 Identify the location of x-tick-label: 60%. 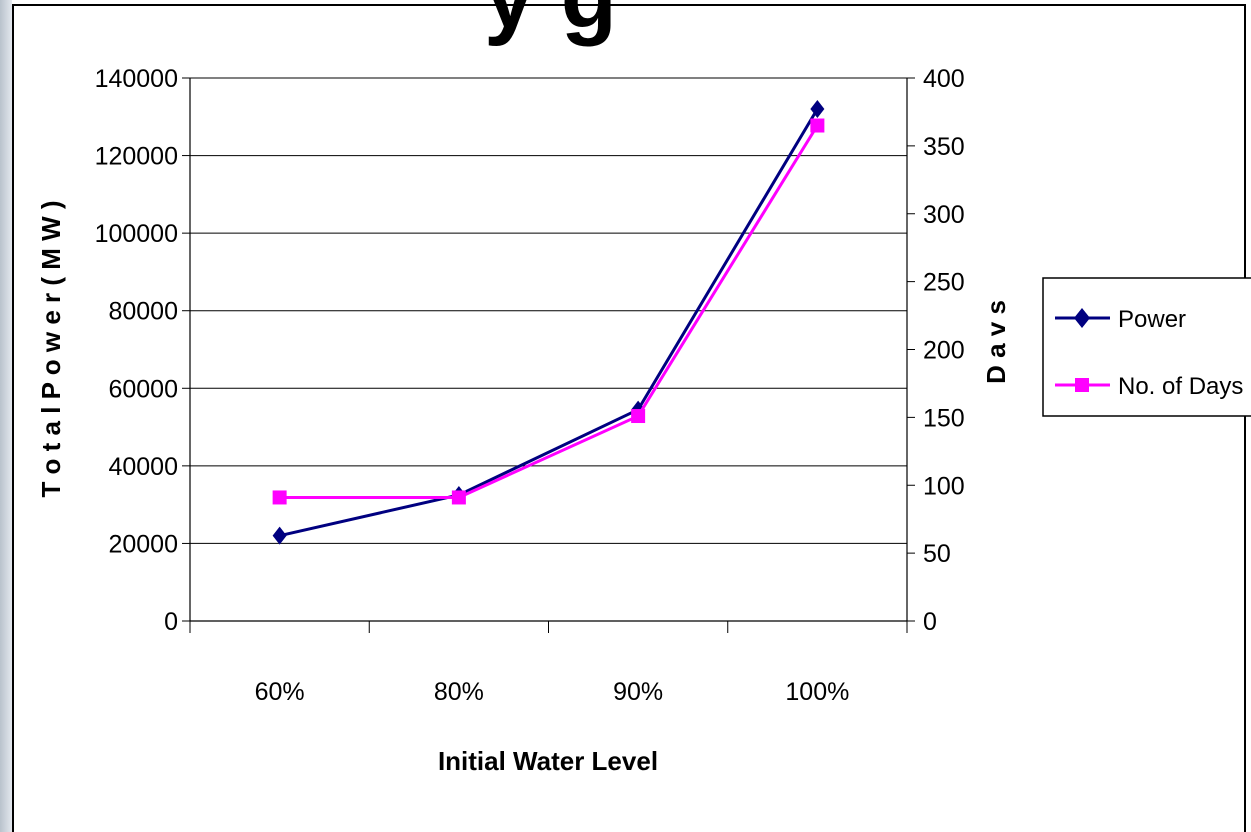
(280, 692).